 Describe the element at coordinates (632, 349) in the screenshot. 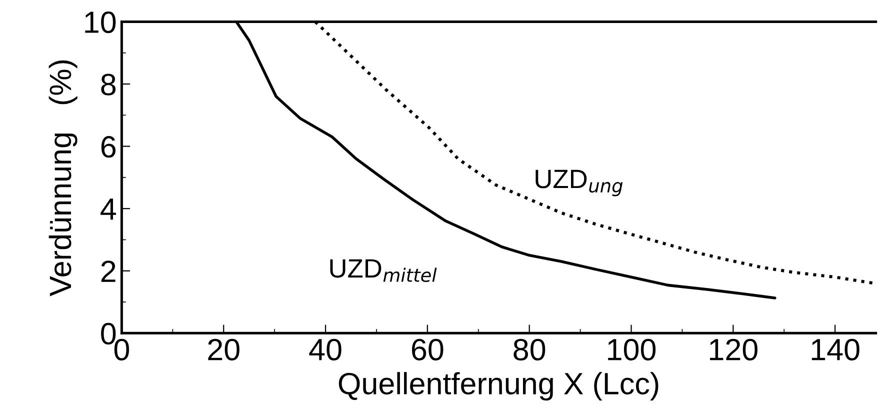

I see `x-tick-label: 100` at that location.